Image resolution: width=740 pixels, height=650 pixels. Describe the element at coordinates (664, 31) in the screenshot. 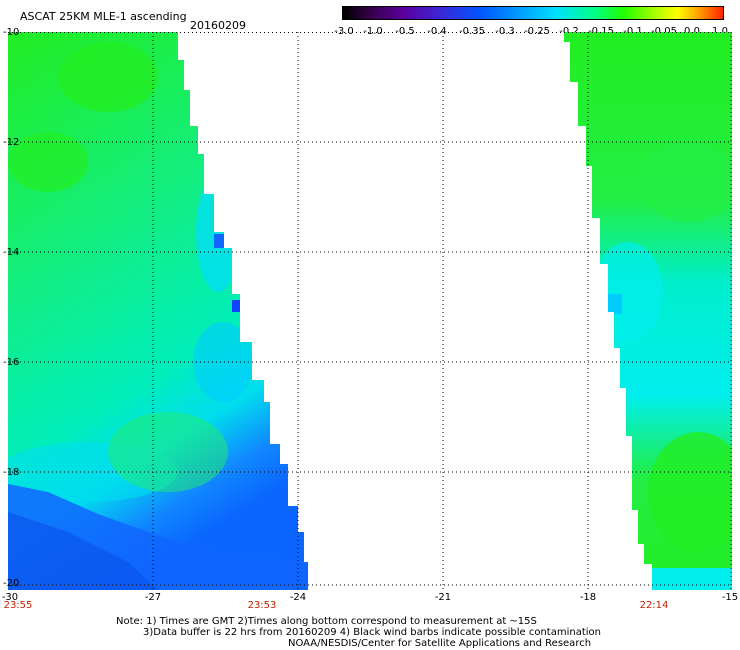

I see `colorbar-label: -0.05` at that location.